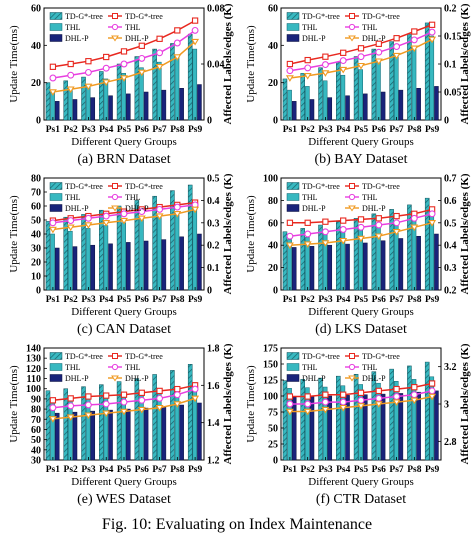 Image resolution: width=474 pixels, height=540 pixels. Describe the element at coordinates (83, 423) in the screenshot. I see `bar-td-g-tree-ps3` at that location.